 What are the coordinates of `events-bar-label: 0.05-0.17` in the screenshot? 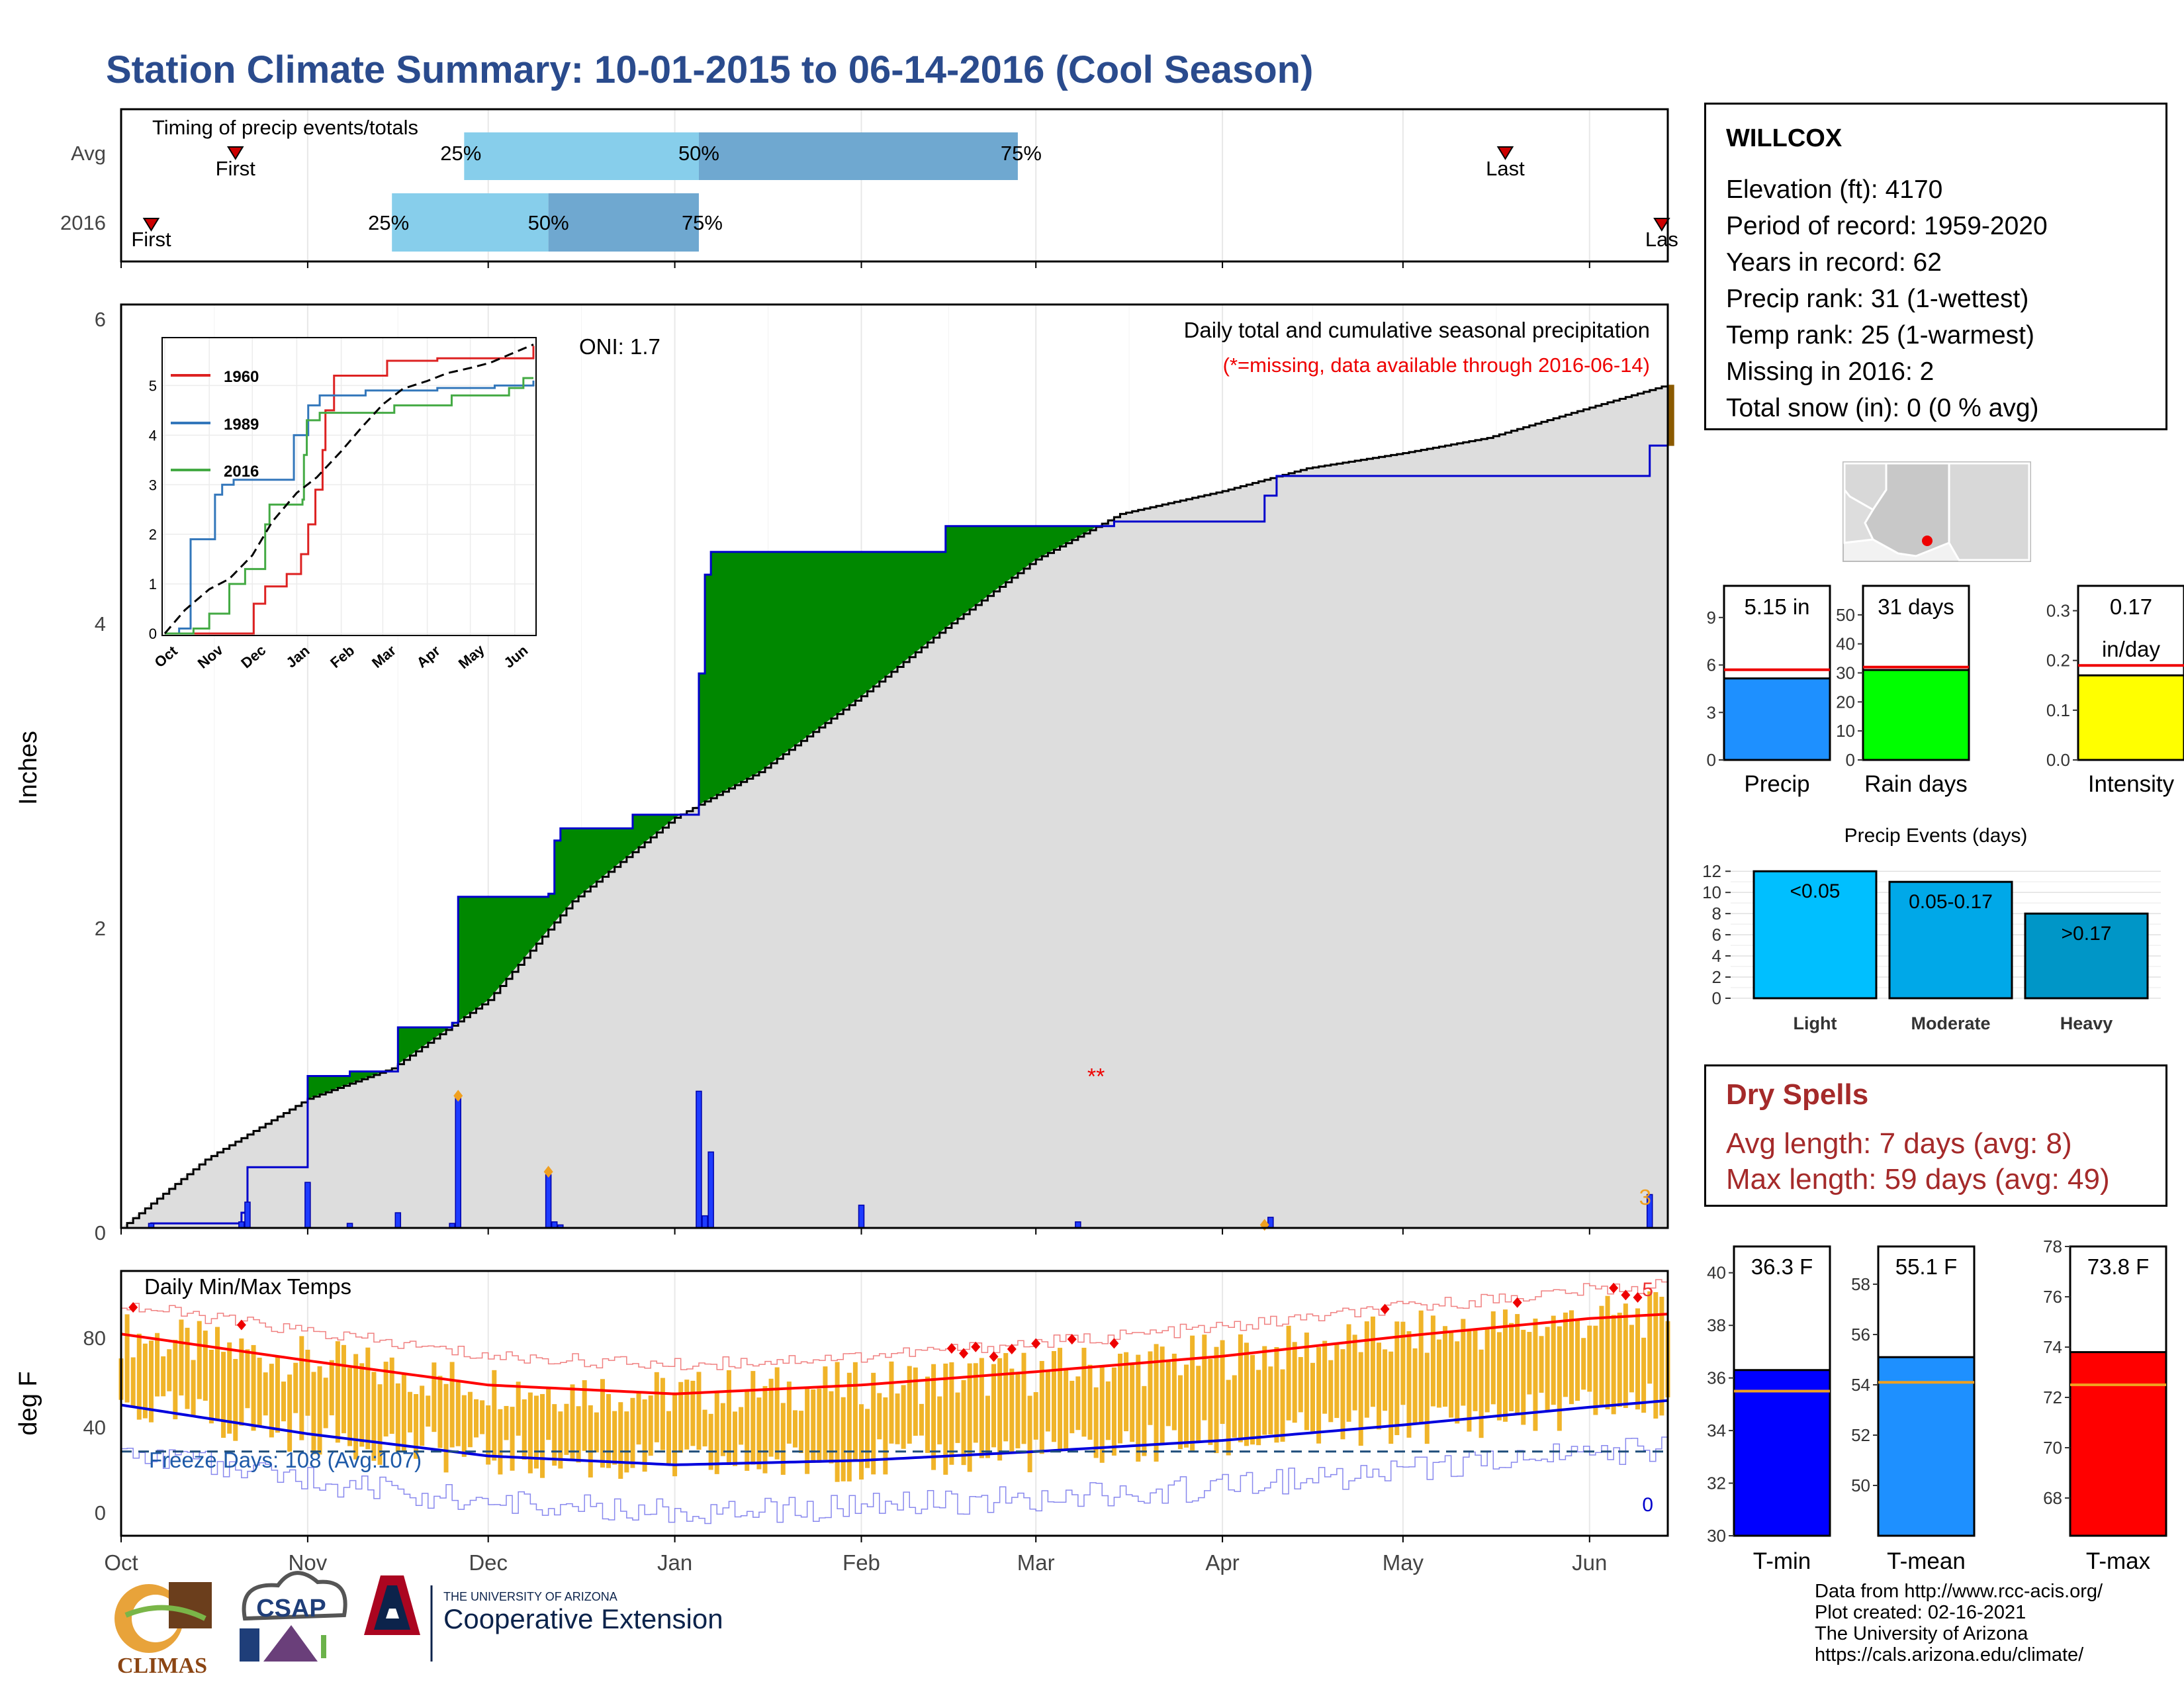 It's located at (1951, 902).